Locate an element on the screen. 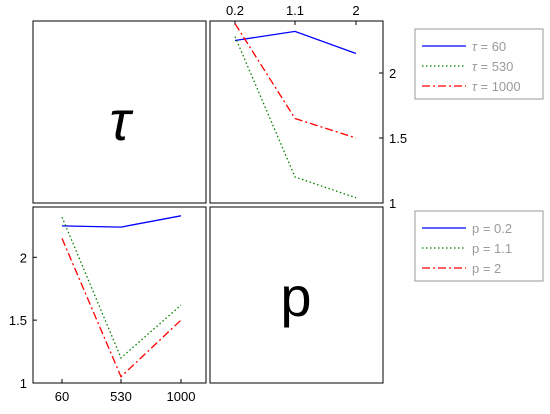  lower-left-tick-labels: 60 530 1000 1 1.5 2 is located at coordinates (102, 327).